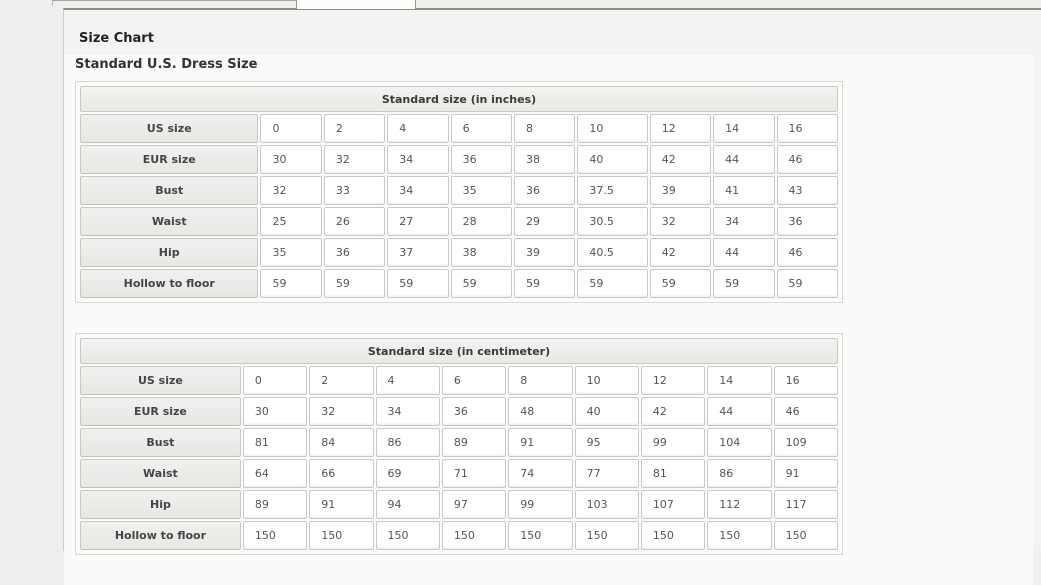 The height and width of the screenshot is (585, 1041). Describe the element at coordinates (744, 128) in the screenshot. I see `size-value-cell: 14` at that location.